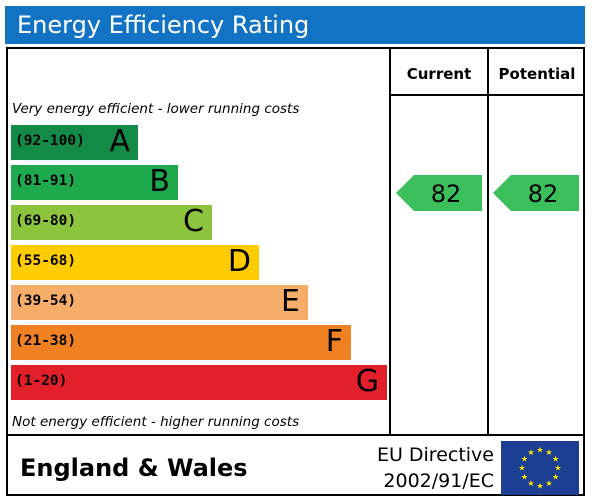  I want to click on header-divider, so click(487, 95).